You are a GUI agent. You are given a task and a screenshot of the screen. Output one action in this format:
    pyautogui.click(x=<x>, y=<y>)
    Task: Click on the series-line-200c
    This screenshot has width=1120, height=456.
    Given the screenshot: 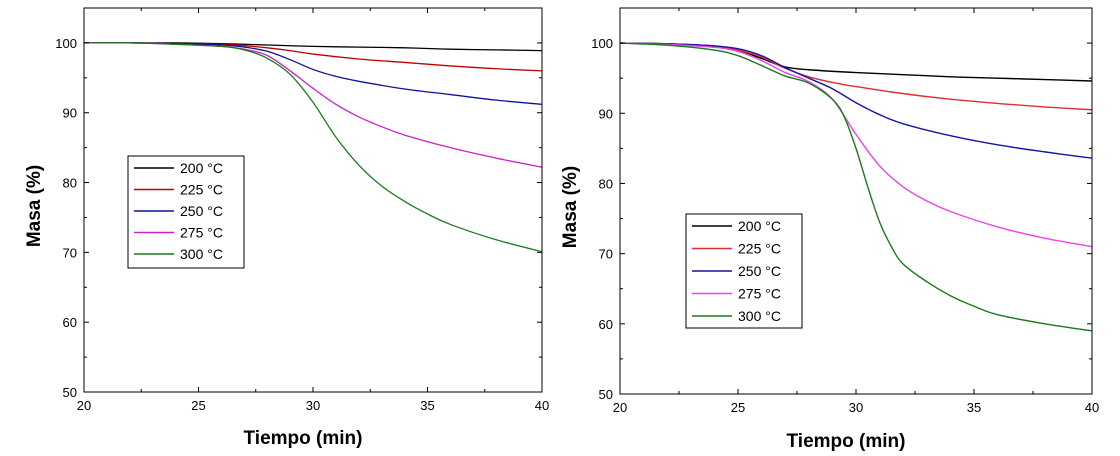 What is the action you would take?
    pyautogui.click(x=856, y=62)
    